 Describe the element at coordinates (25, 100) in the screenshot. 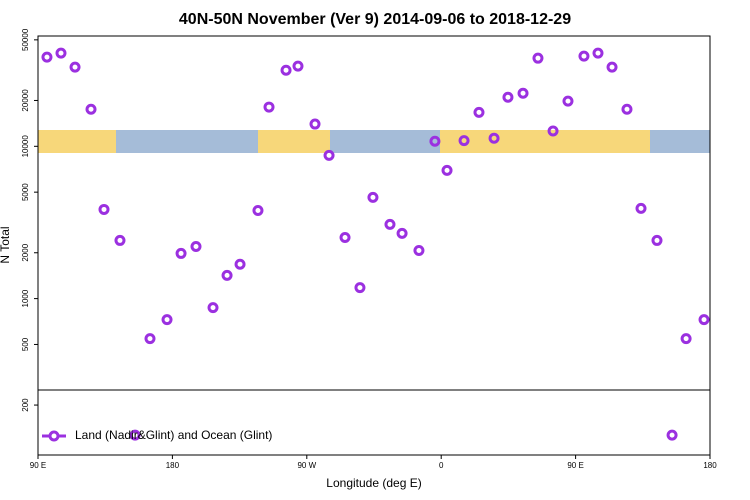

I see `y-tick-label: 20000` at that location.